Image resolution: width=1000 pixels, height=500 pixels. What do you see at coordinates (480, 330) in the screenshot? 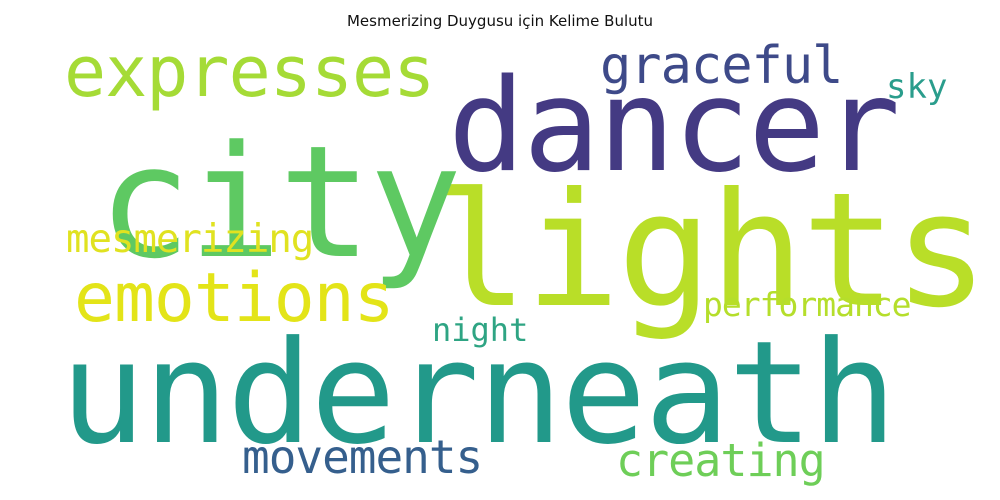
I see `word-night: night` at bounding box center [480, 330].